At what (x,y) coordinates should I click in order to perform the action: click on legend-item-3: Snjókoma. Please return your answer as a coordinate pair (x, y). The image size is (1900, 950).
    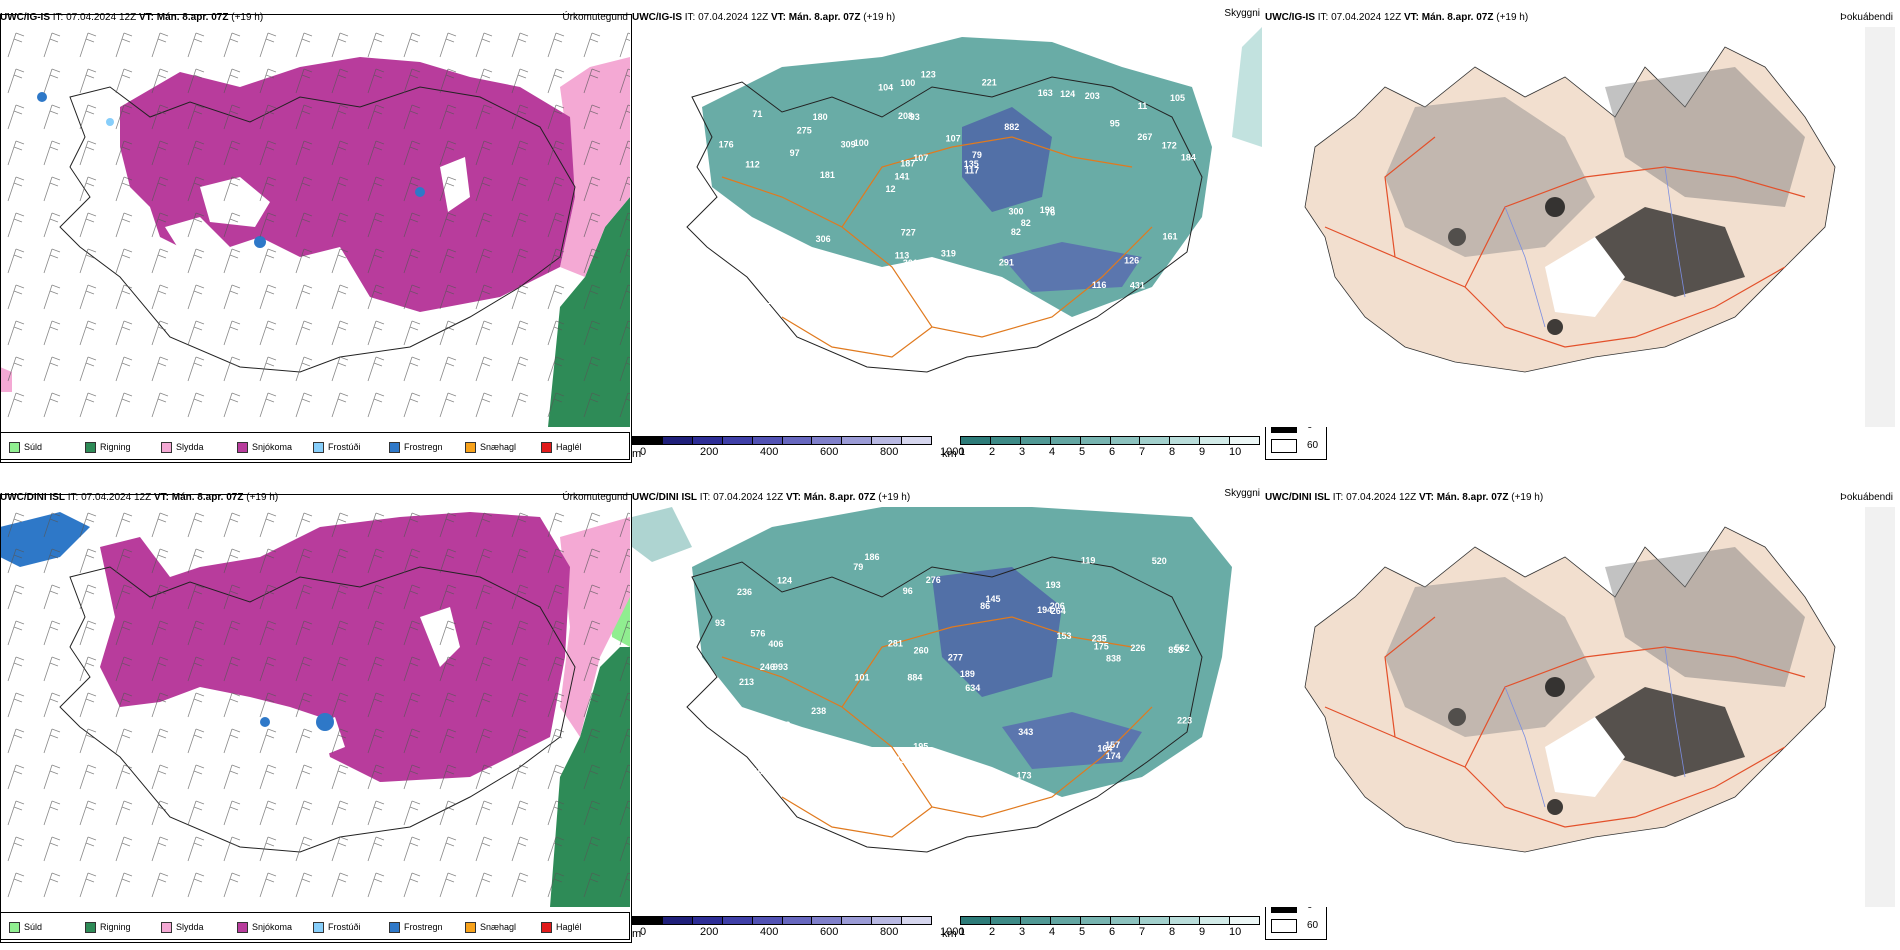
    Looking at the image, I should click on (264, 927).